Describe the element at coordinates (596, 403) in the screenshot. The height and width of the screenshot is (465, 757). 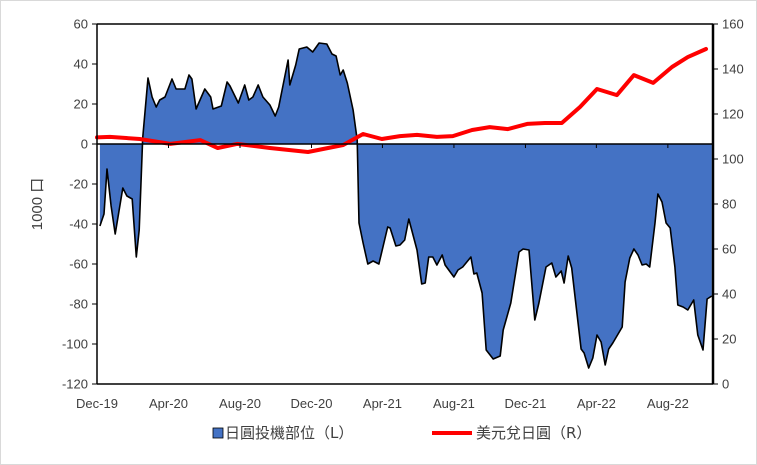
I see `x-tick-label: Apr-22` at that location.